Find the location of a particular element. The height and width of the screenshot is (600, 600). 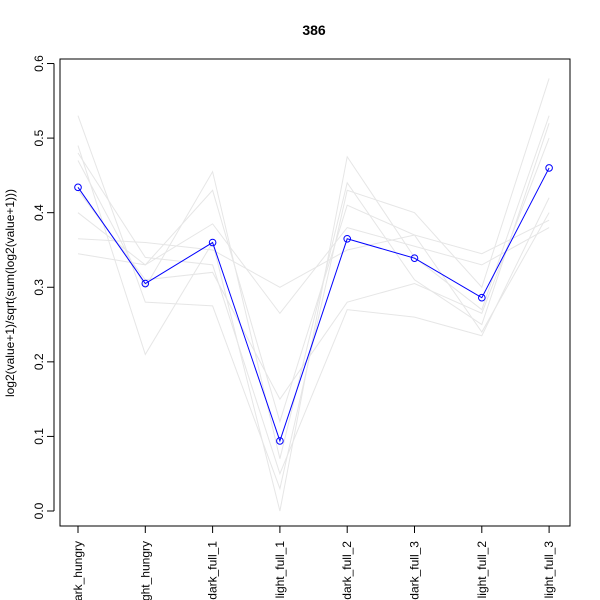

y-axis: 0.0 0.1 0.2 0.3 0.4 0.5 0.6 is located at coordinates (43, 287).